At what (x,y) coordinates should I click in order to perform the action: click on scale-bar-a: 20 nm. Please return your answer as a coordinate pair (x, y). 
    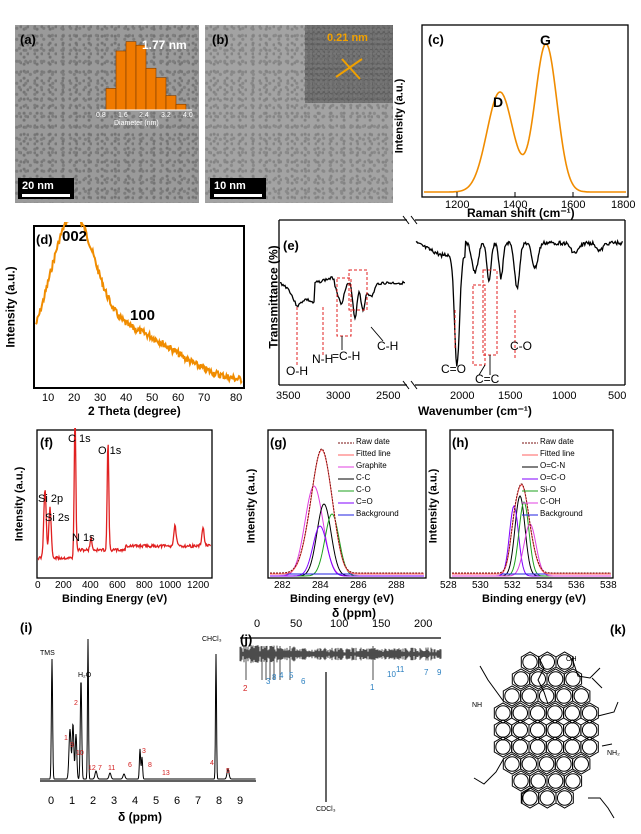
    Looking at the image, I should click on (46, 188).